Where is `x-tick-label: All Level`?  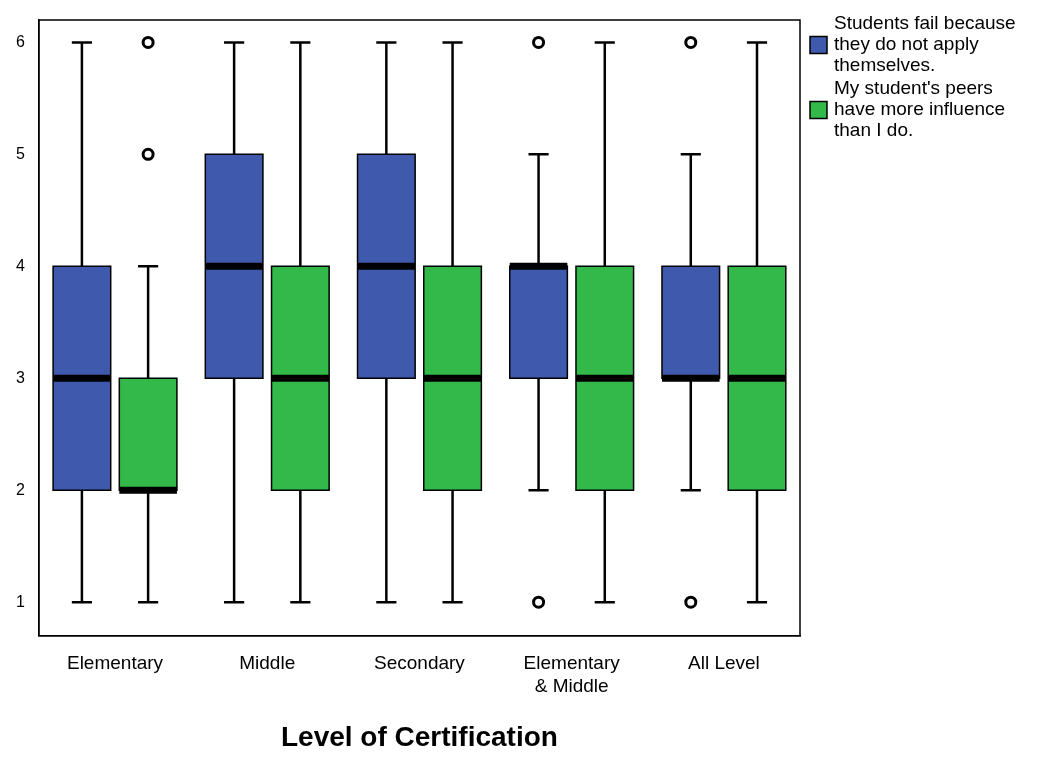 x-tick-label: All Level is located at coordinates (723, 663).